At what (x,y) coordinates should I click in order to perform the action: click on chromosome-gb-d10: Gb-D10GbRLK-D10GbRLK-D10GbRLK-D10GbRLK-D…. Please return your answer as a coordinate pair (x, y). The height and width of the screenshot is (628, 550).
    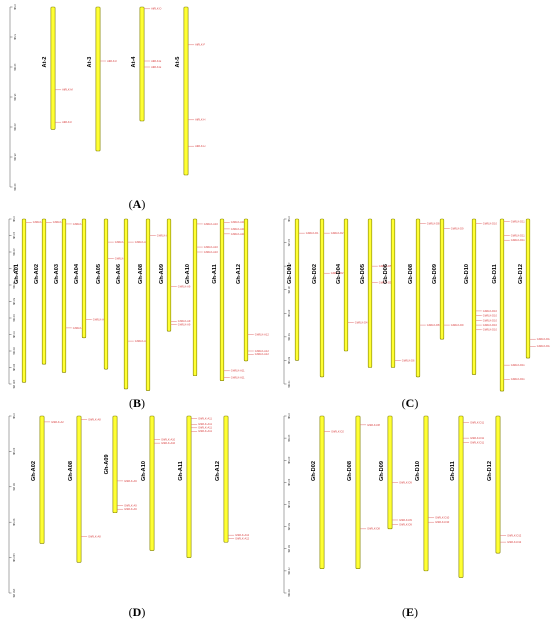
    Looking at the image, I should click on (481, 296).